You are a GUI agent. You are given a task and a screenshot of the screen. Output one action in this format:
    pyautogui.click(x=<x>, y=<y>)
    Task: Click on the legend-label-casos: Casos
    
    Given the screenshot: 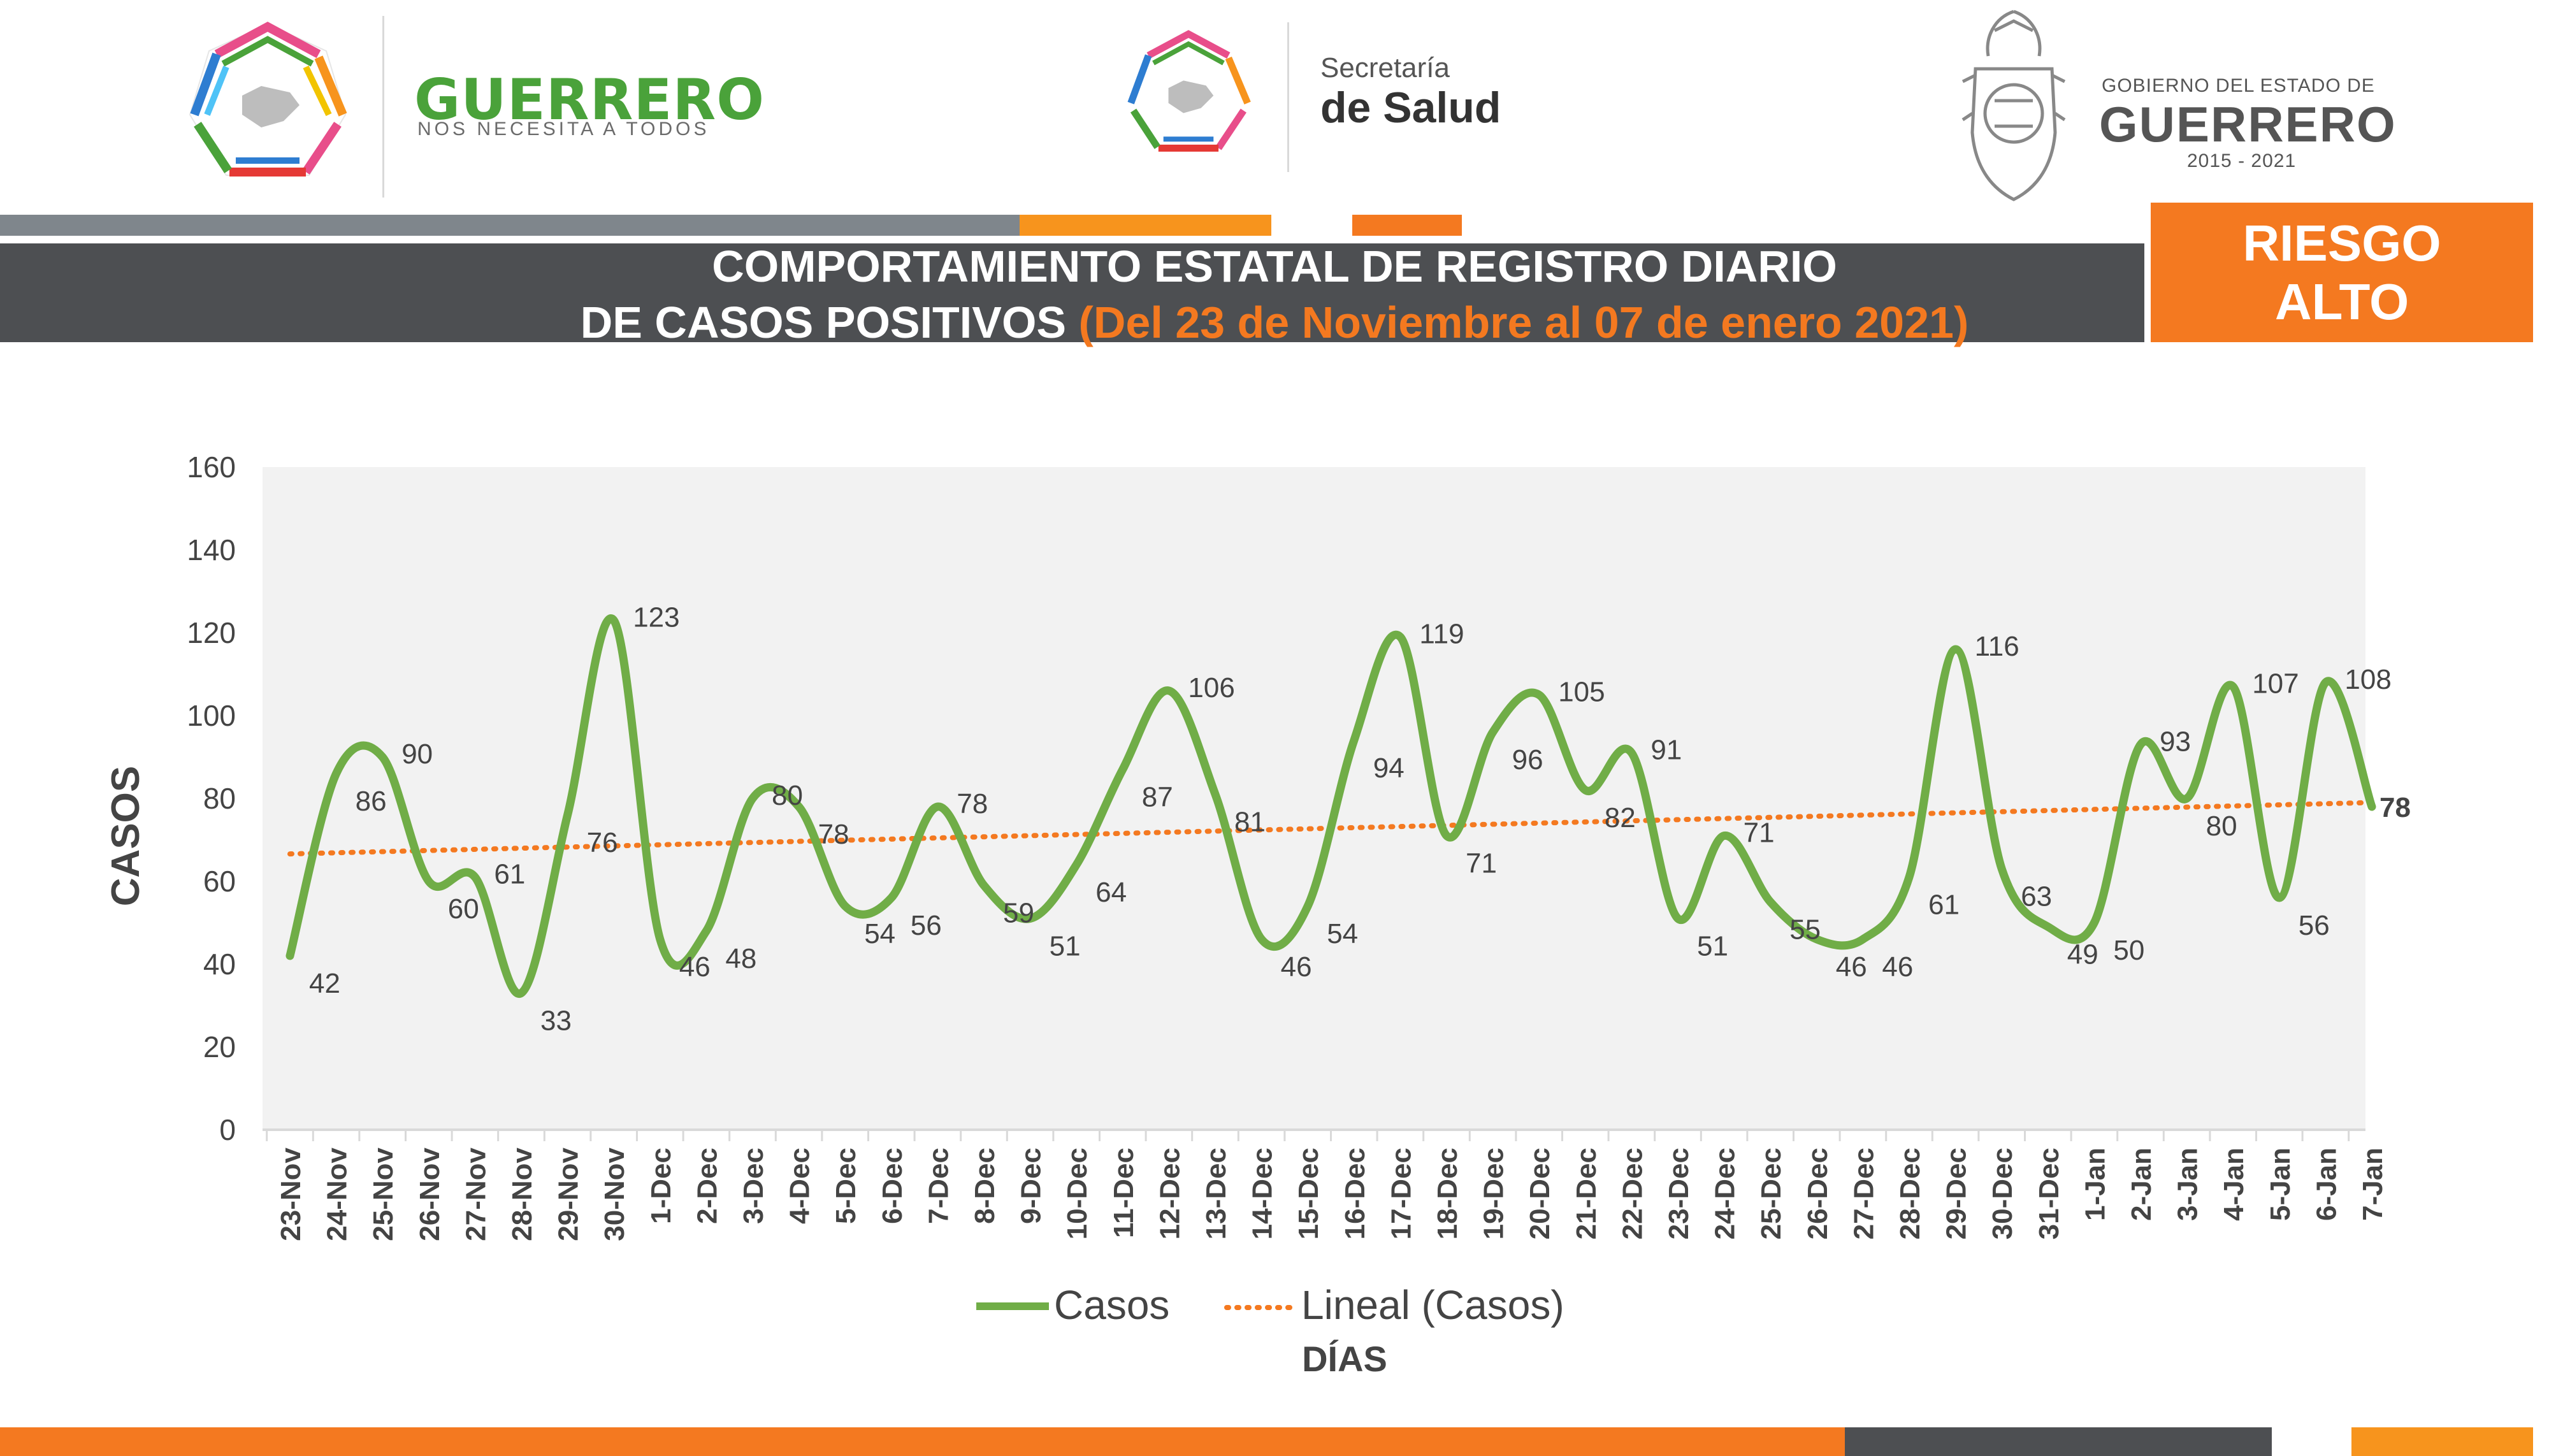 What is the action you would take?
    pyautogui.click(x=1111, y=1305)
    